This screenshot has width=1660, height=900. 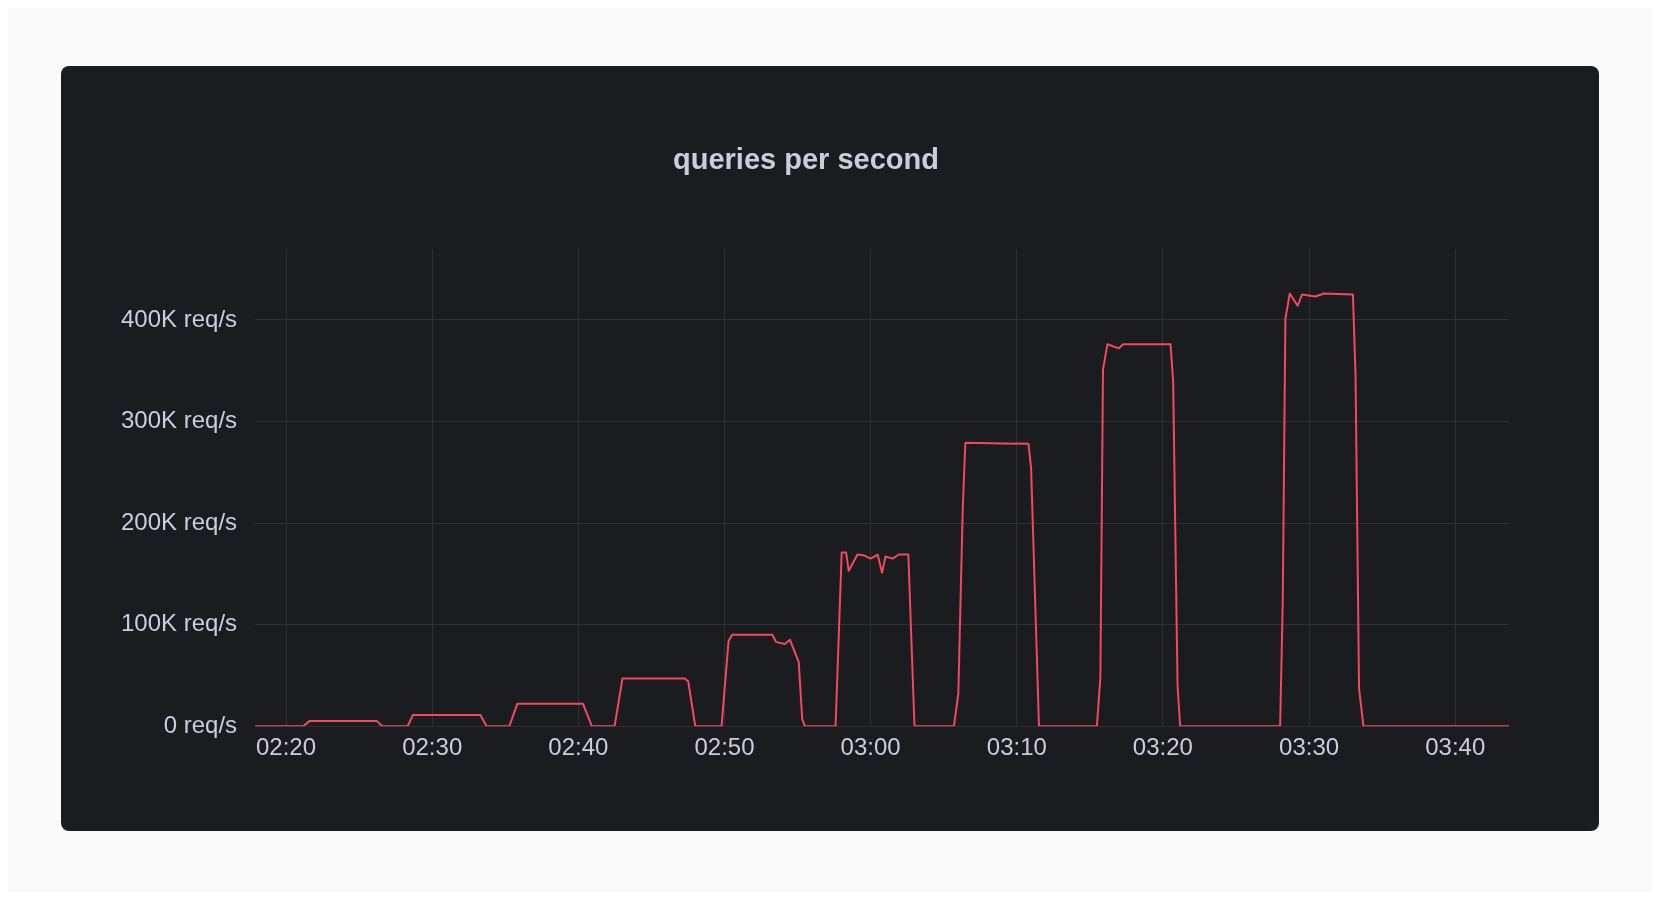 What do you see at coordinates (179, 623) in the screenshot?
I see `y-tick-label: 100K req/s` at bounding box center [179, 623].